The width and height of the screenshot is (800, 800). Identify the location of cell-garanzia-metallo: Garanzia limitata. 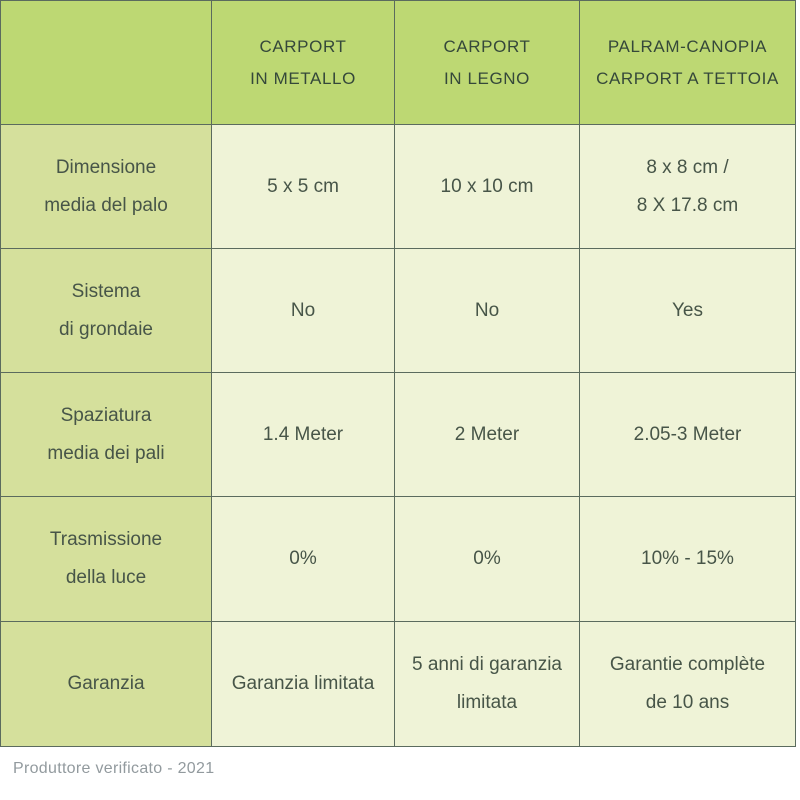
(303, 684).